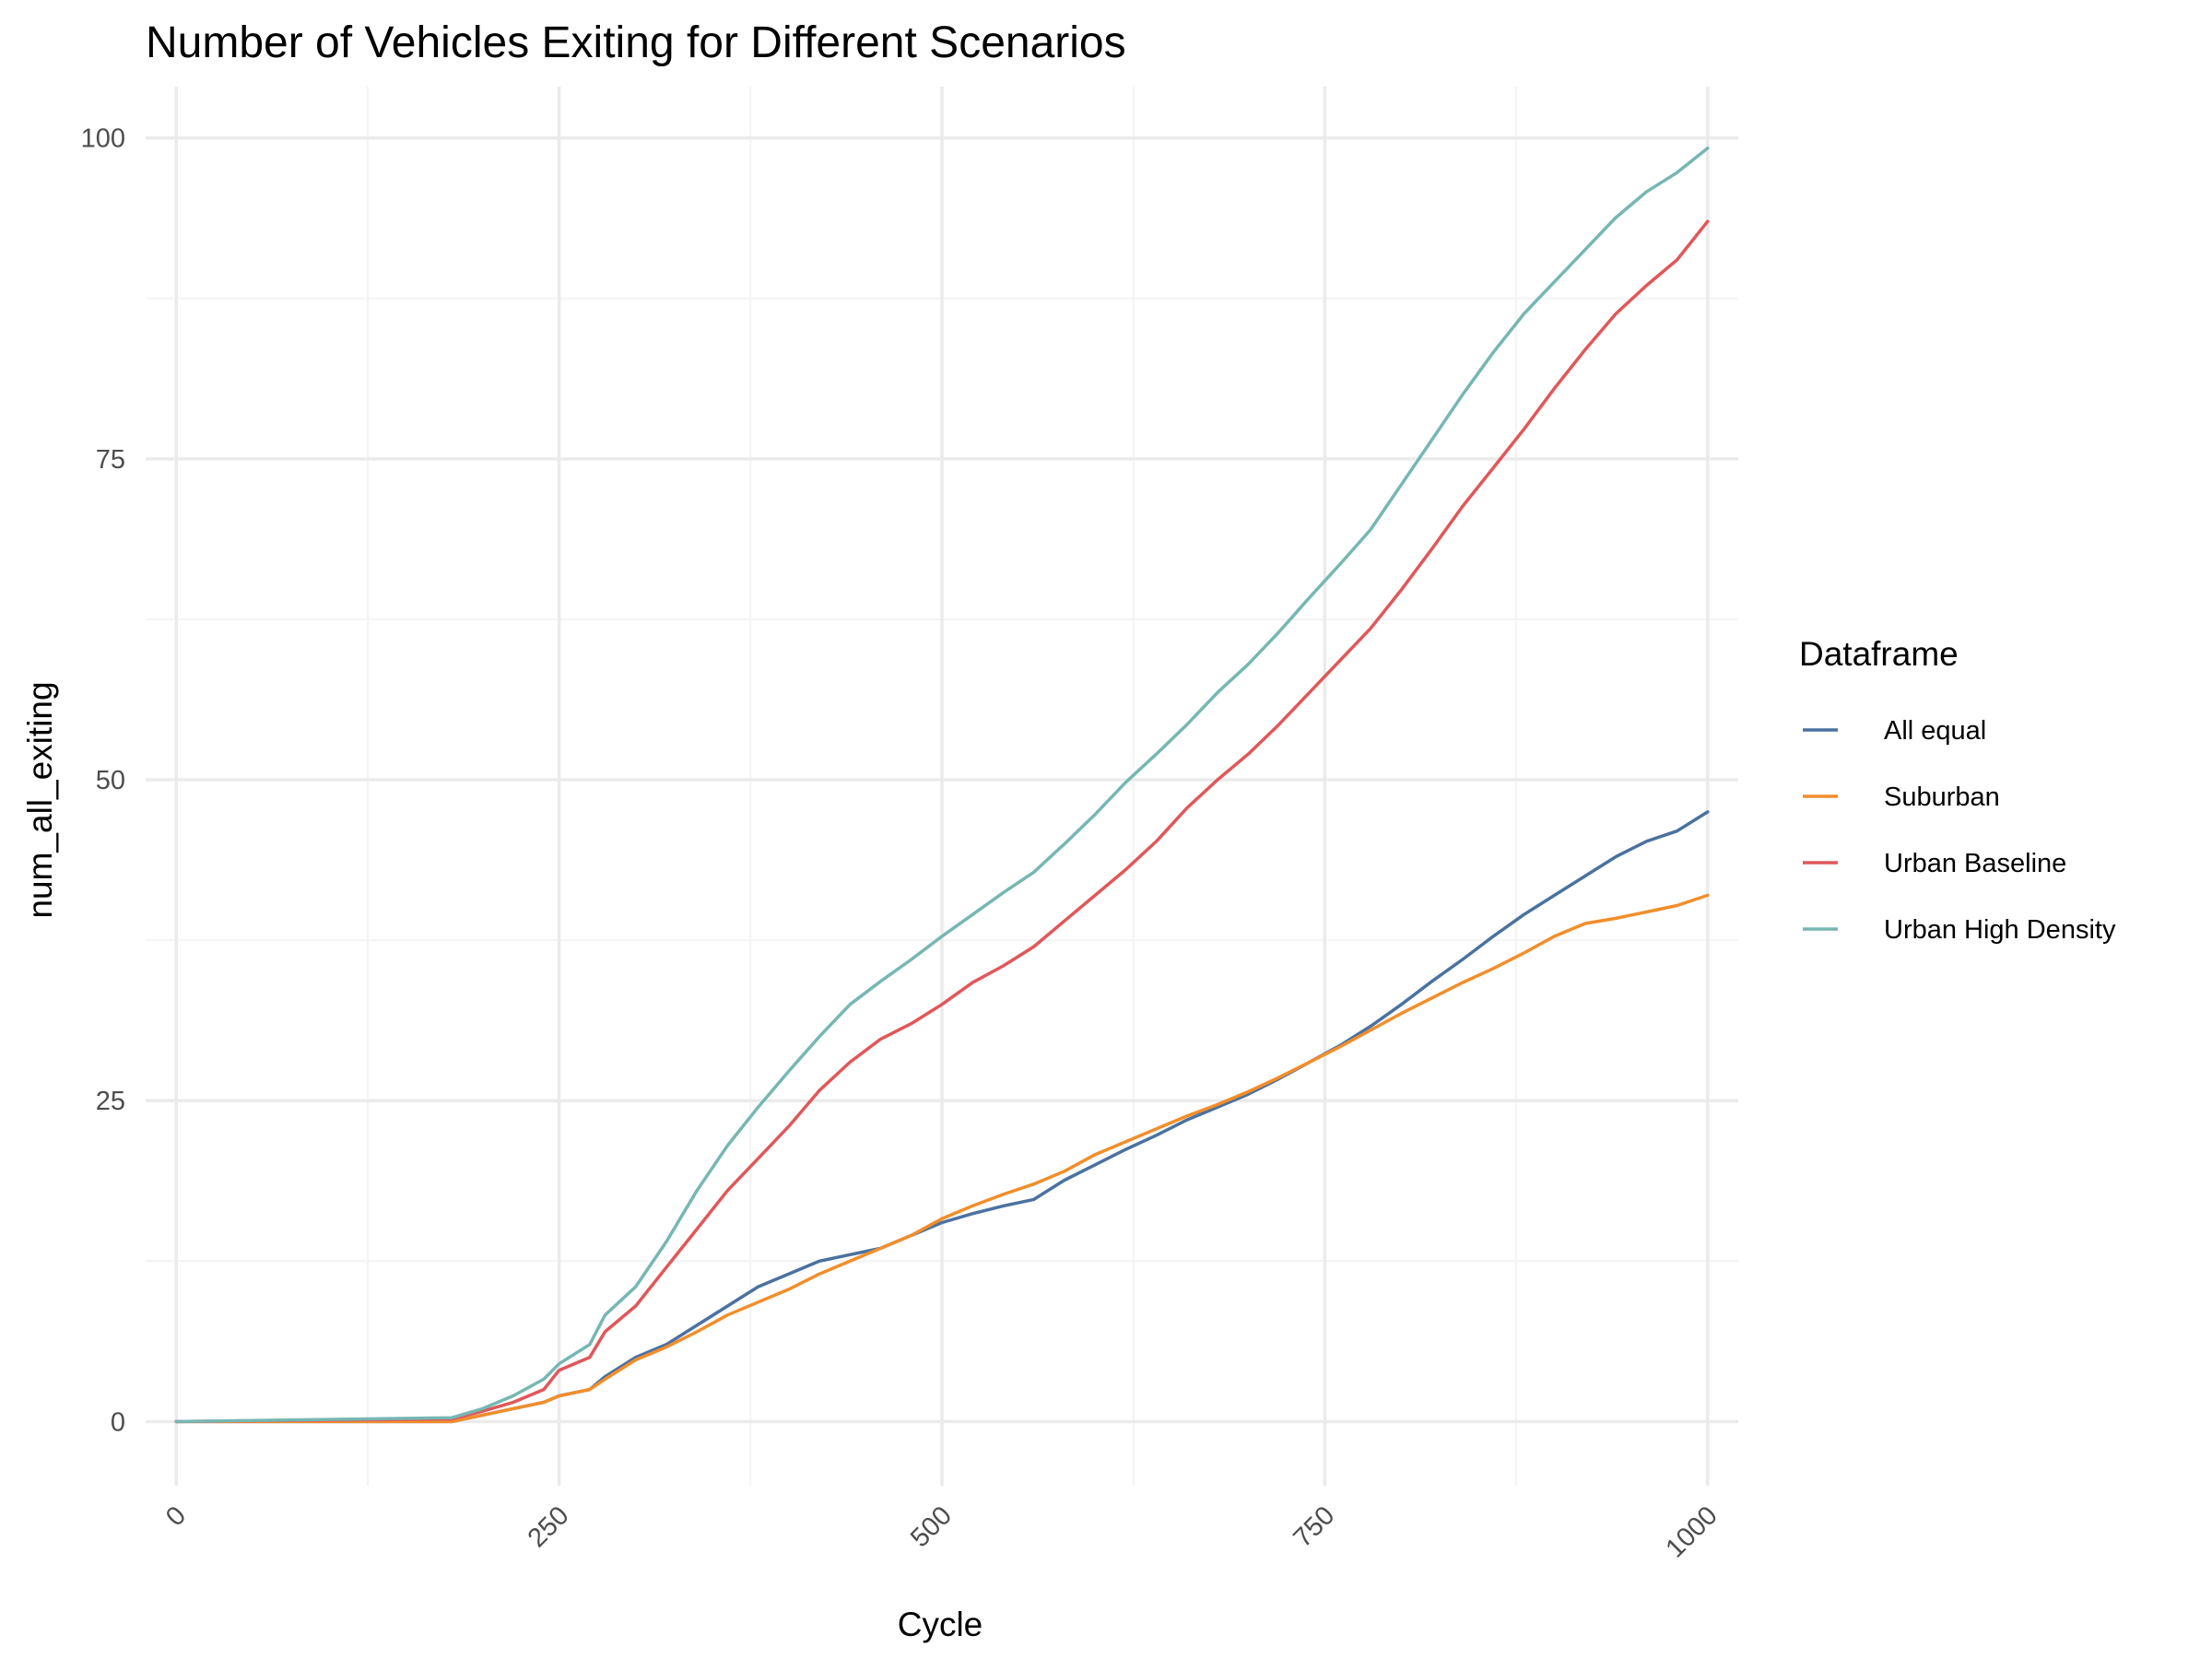 This screenshot has height=1659, width=2212. I want to click on y-axis-ticks: 0 25 50 75 100, so click(103, 781).